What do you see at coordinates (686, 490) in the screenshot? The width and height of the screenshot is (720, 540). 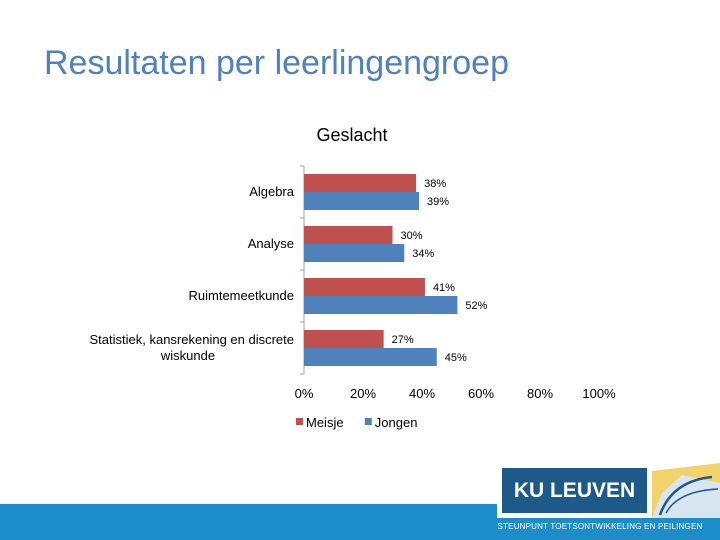 I see `logo-emblem-icon` at bounding box center [686, 490].